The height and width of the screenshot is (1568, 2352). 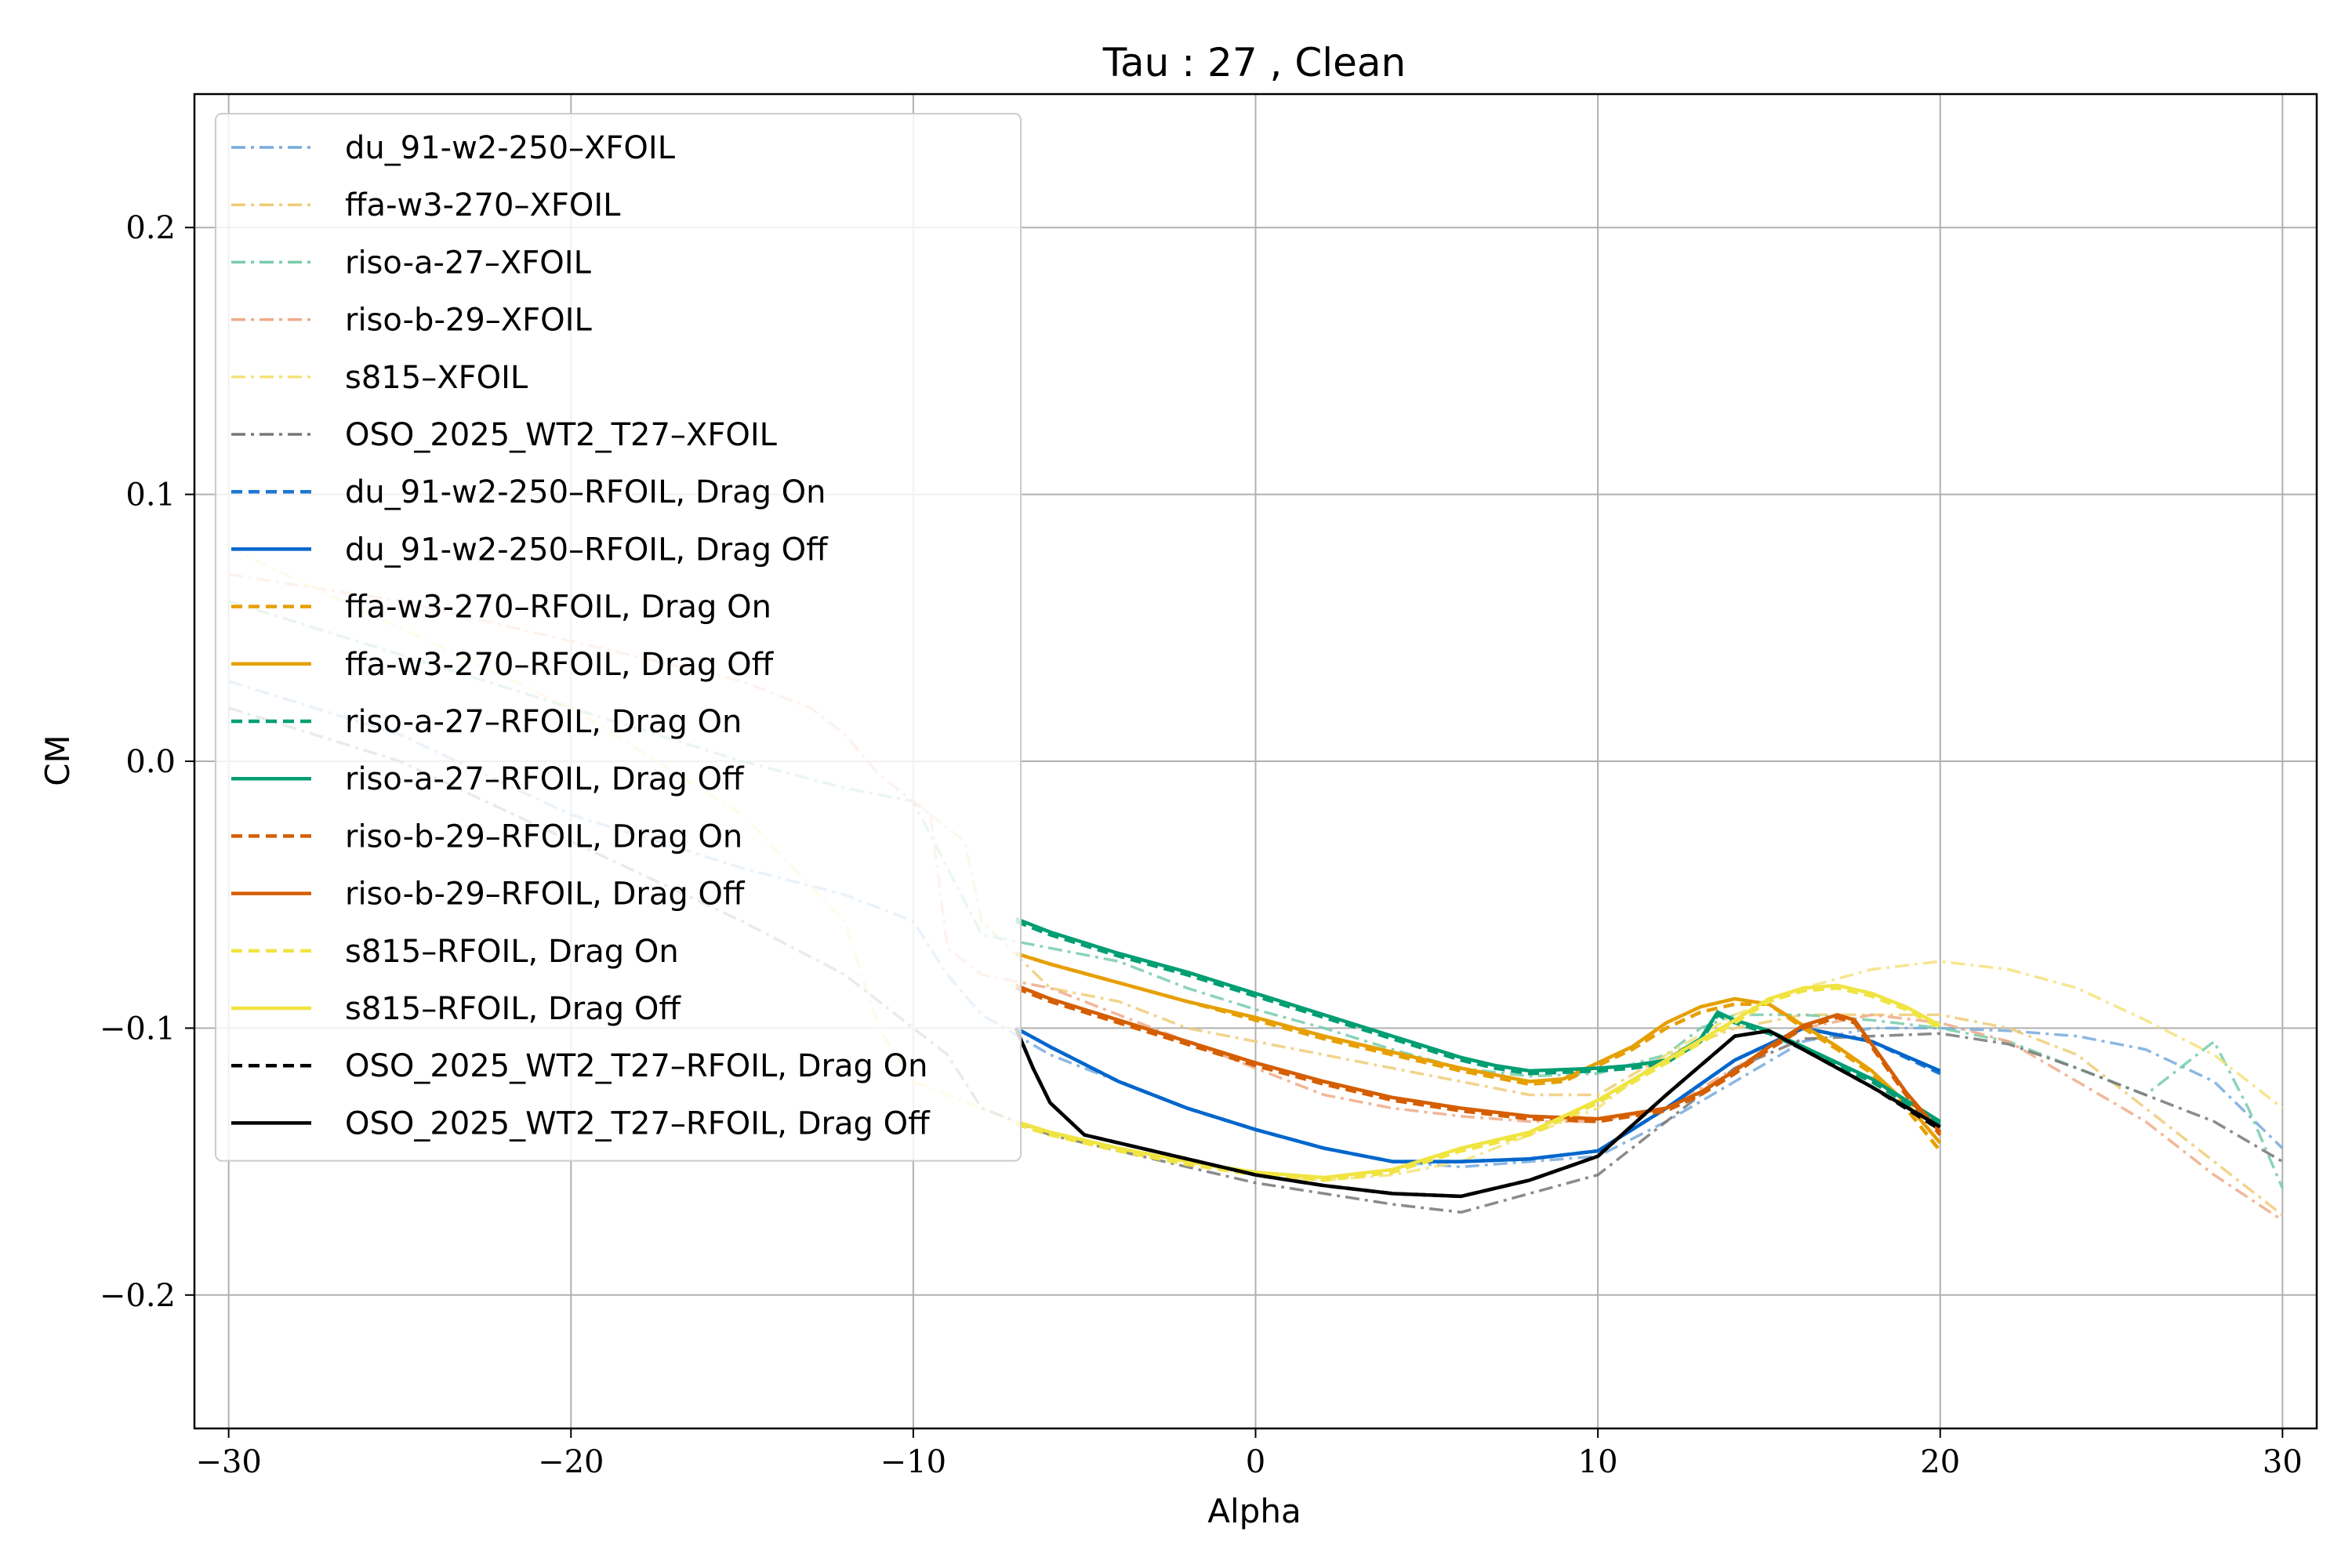 What do you see at coordinates (543, 722) in the screenshot?
I see `legend-entry-label: riso-a-27–RFOIL, Drag On` at bounding box center [543, 722].